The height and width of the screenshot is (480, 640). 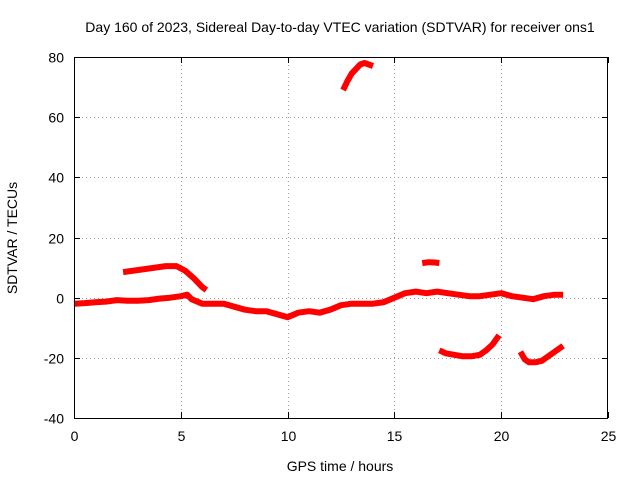 What do you see at coordinates (56, 118) in the screenshot?
I see `y-tick-label: 60` at bounding box center [56, 118].